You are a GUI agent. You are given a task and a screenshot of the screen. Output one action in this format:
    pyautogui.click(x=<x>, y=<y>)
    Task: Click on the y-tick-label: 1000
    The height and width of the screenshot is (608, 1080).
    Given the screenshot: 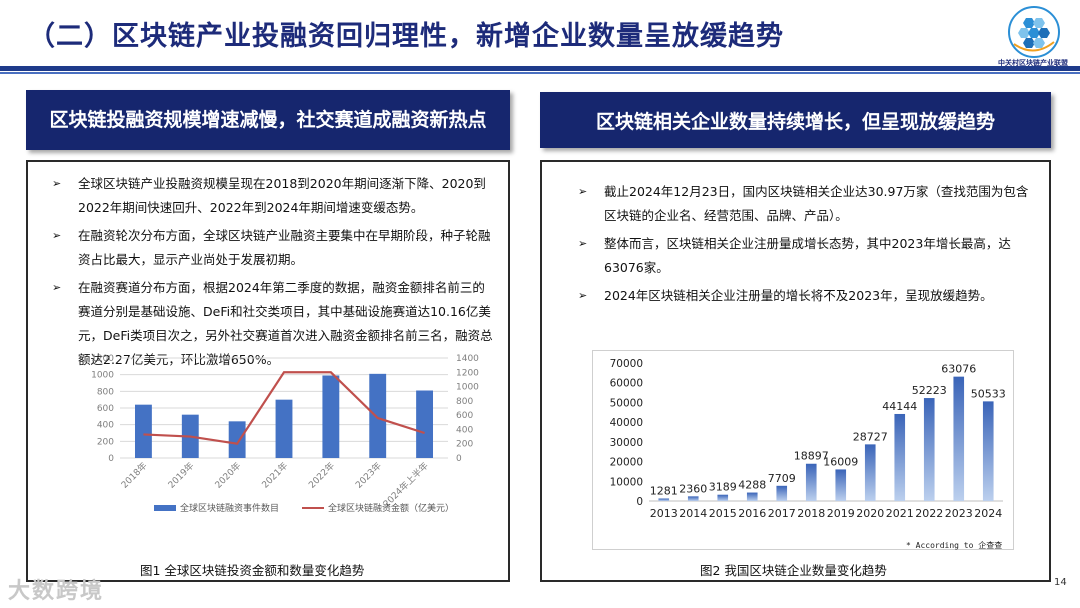 What is the action you would take?
    pyautogui.click(x=102, y=376)
    